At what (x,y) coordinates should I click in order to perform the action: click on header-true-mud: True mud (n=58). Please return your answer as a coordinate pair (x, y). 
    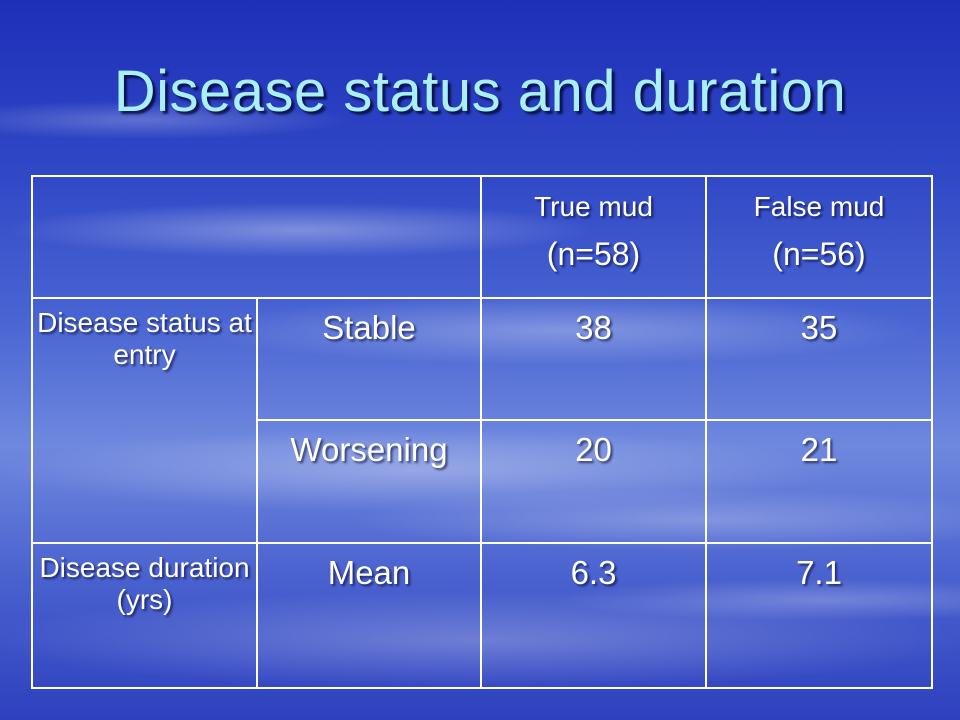
    Looking at the image, I should click on (593, 237).